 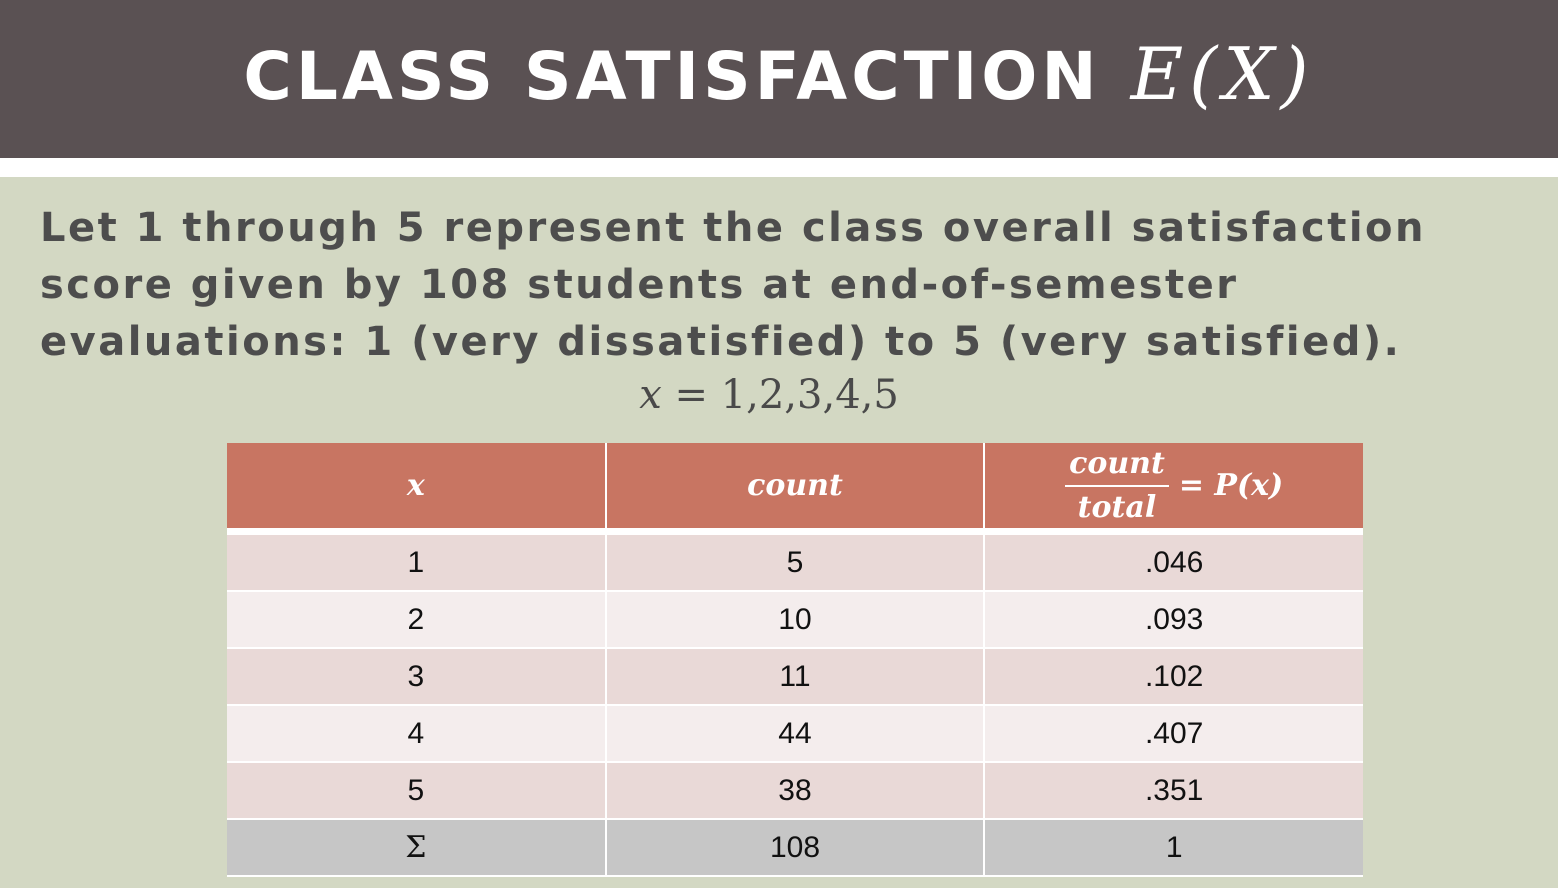 What do you see at coordinates (1173, 561) in the screenshot?
I see `cell-probability: .046` at bounding box center [1173, 561].